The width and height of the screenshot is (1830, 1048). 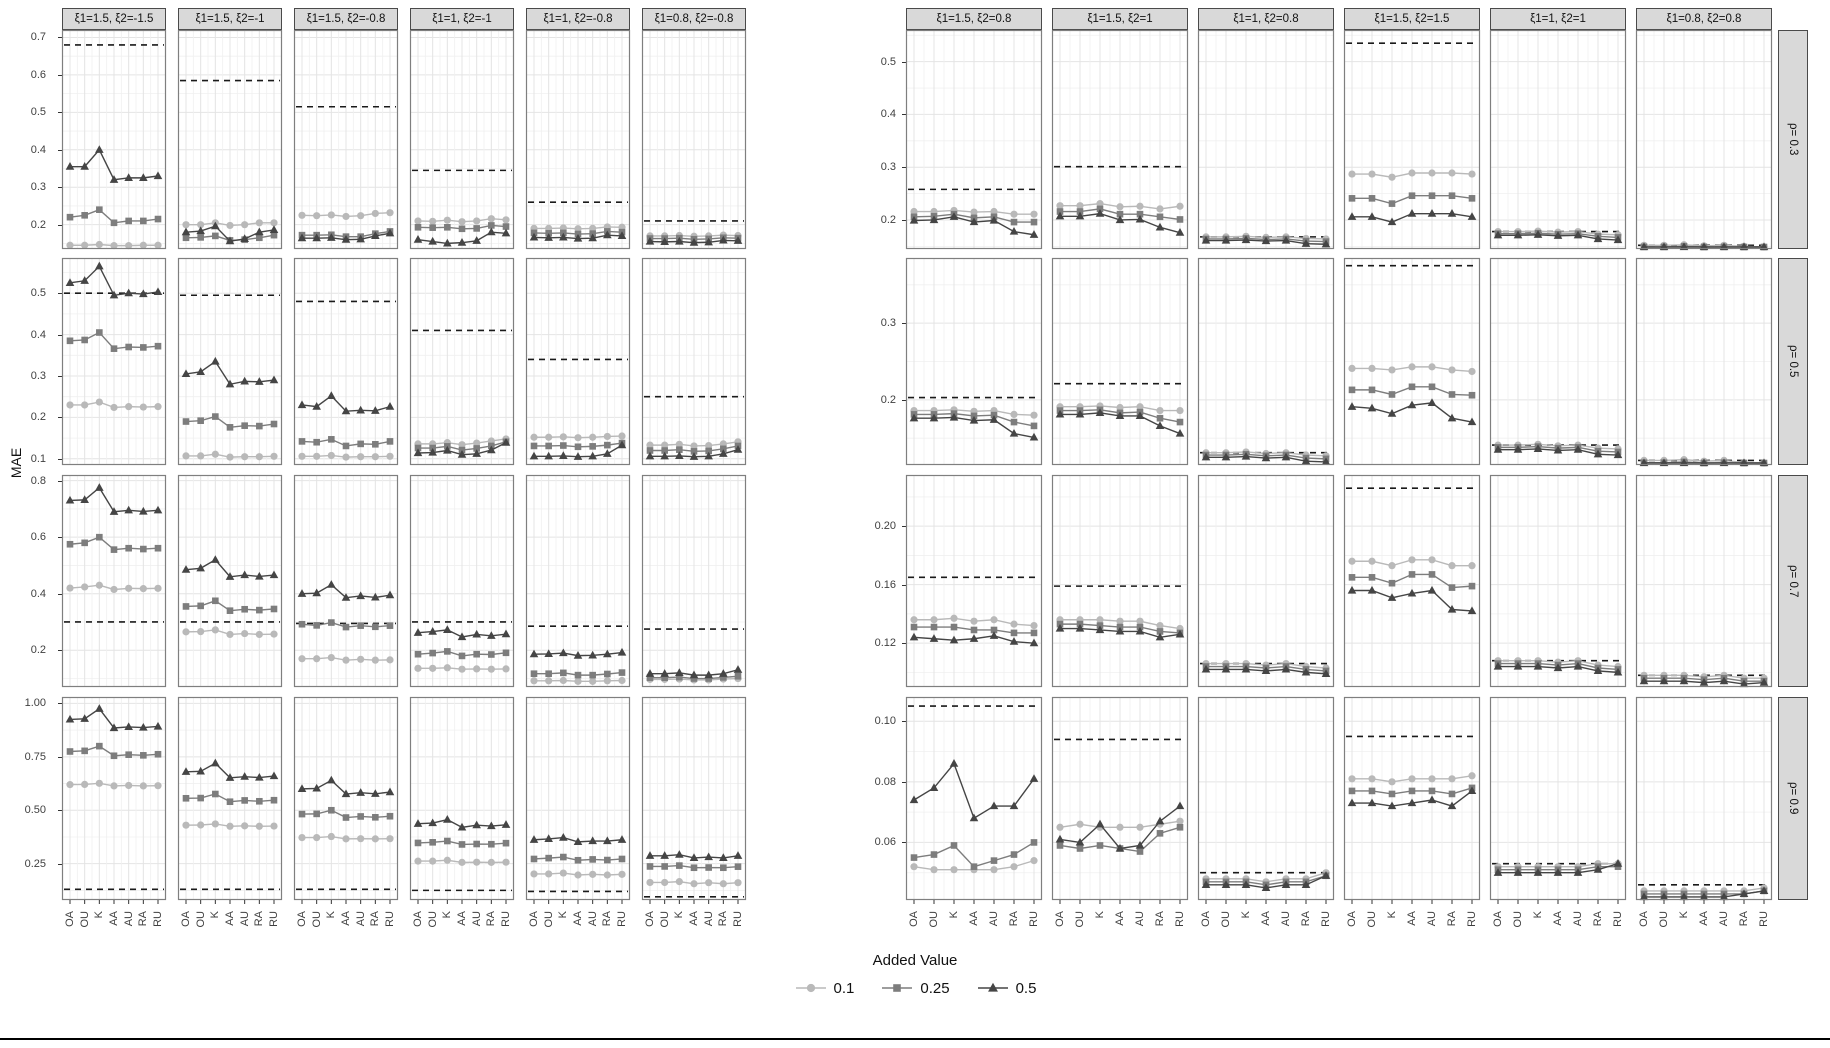 What do you see at coordinates (1704, 19) in the screenshot?
I see `facet-column-header: ξ1=0.8, ξ2=0.8` at bounding box center [1704, 19].